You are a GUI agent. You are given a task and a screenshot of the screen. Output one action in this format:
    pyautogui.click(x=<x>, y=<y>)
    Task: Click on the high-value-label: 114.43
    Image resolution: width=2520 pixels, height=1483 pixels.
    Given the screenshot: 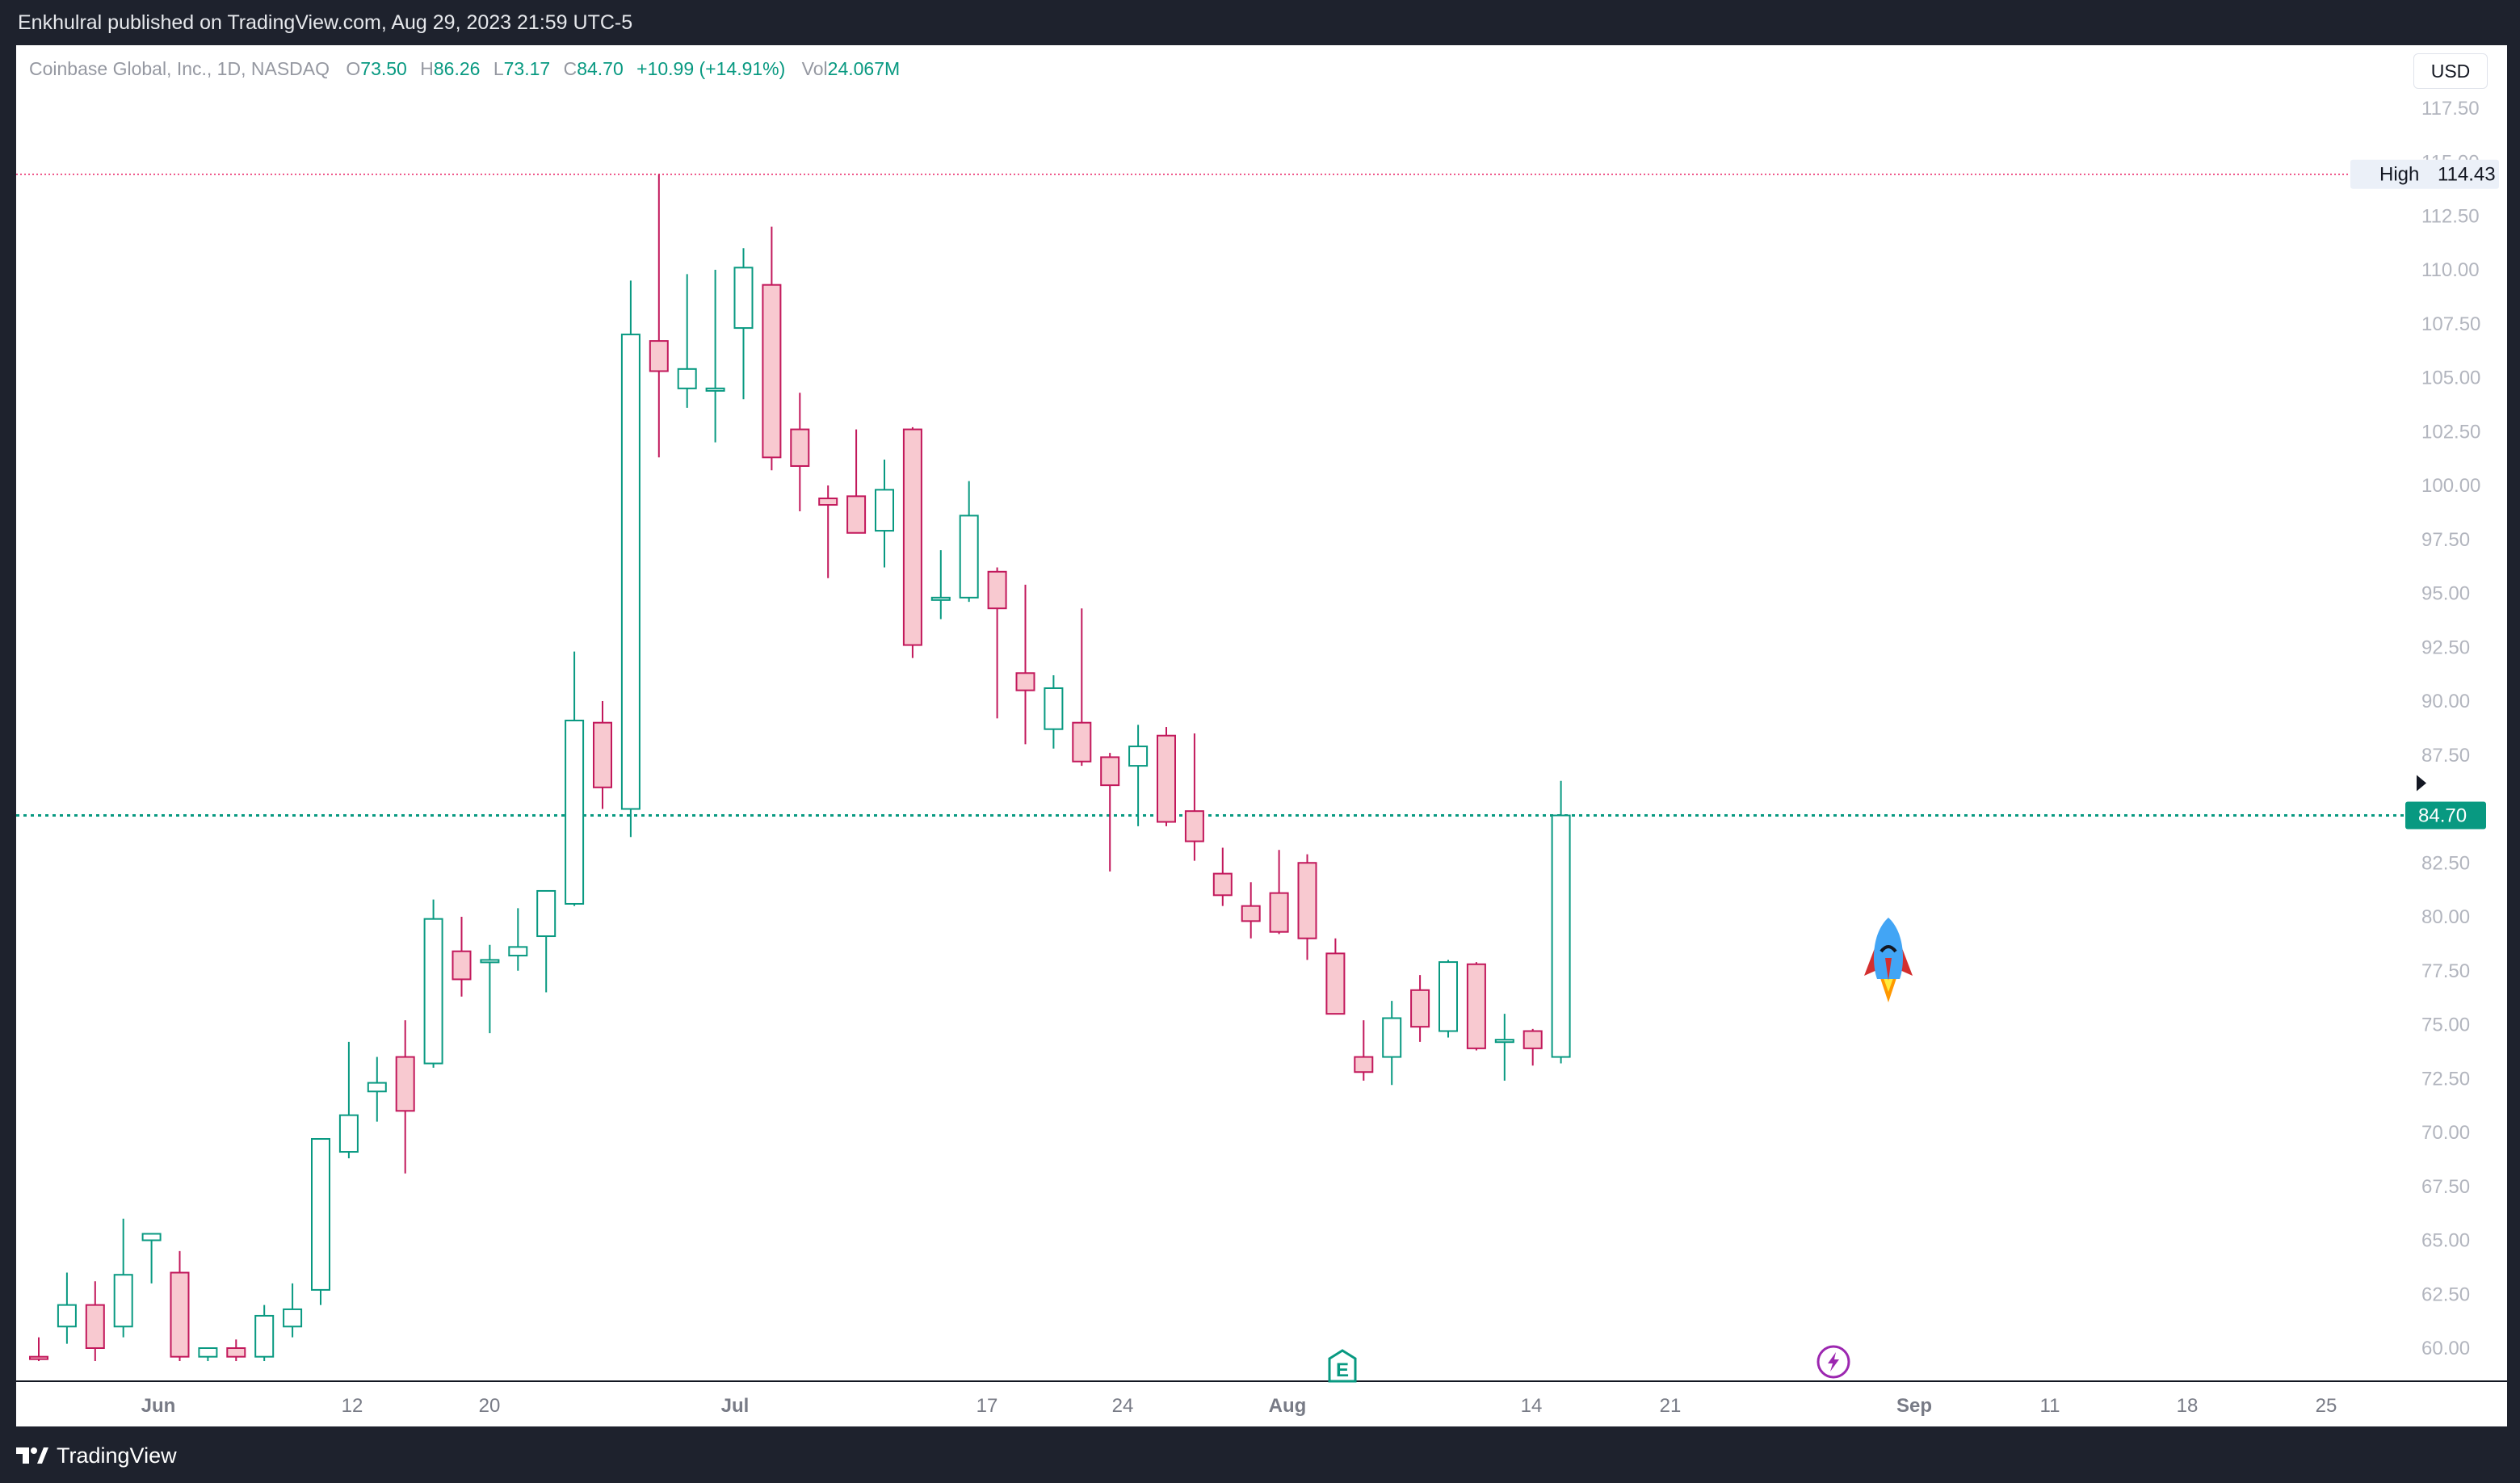 What is the action you would take?
    pyautogui.click(x=2467, y=175)
    